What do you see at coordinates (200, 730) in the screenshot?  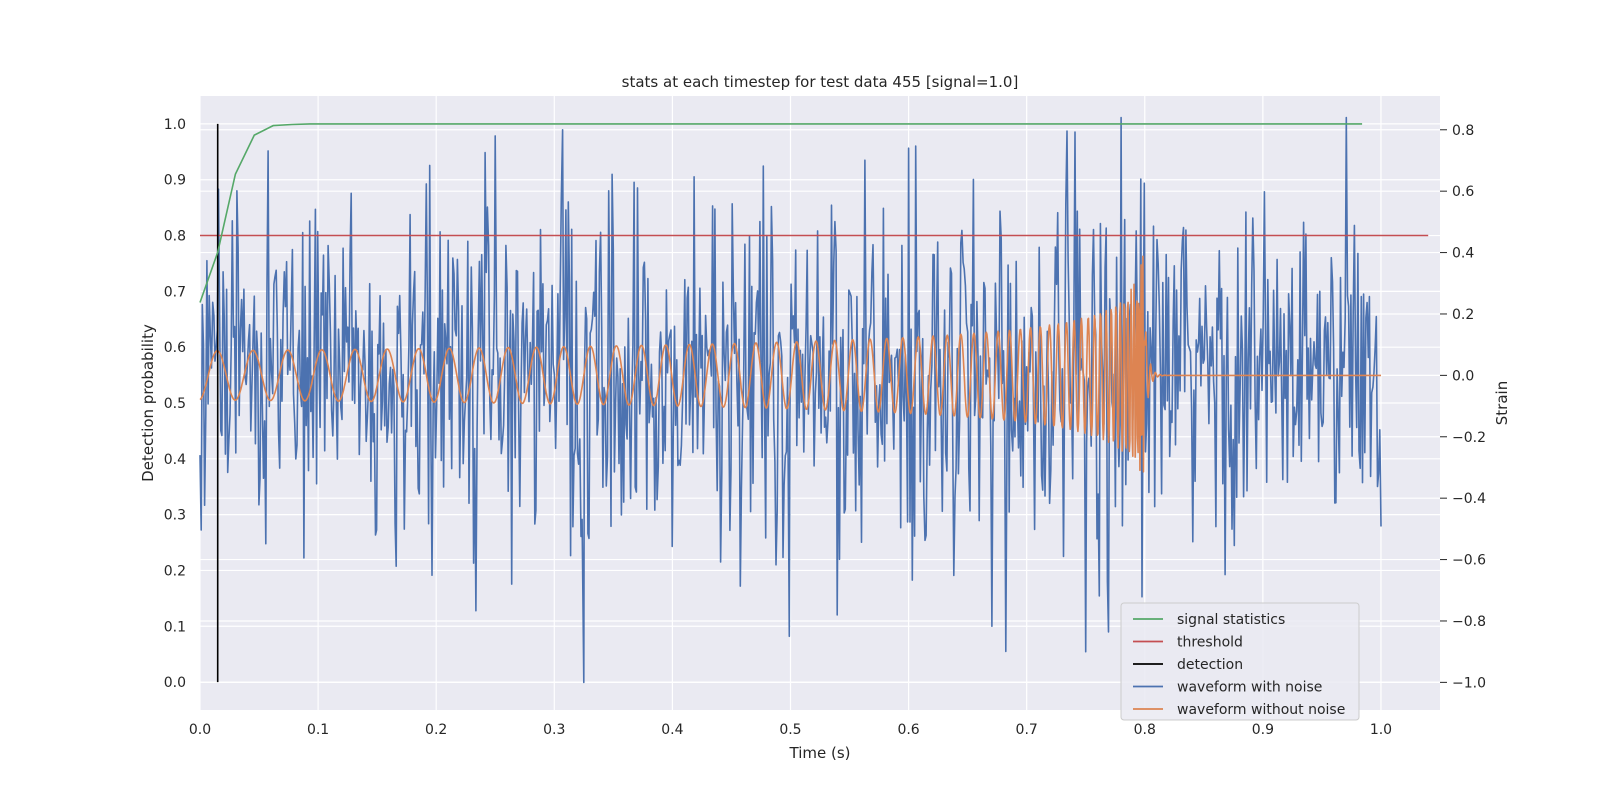 I see `x-tick-label: 0.0` at bounding box center [200, 730].